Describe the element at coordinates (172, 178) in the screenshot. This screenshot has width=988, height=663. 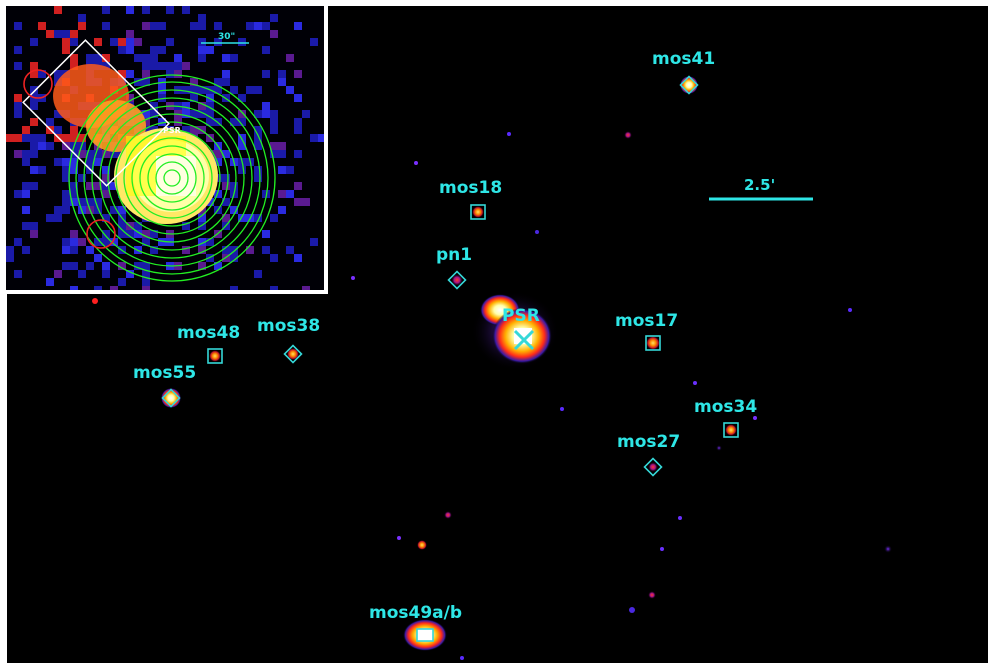
I see `inset-annuli` at that location.